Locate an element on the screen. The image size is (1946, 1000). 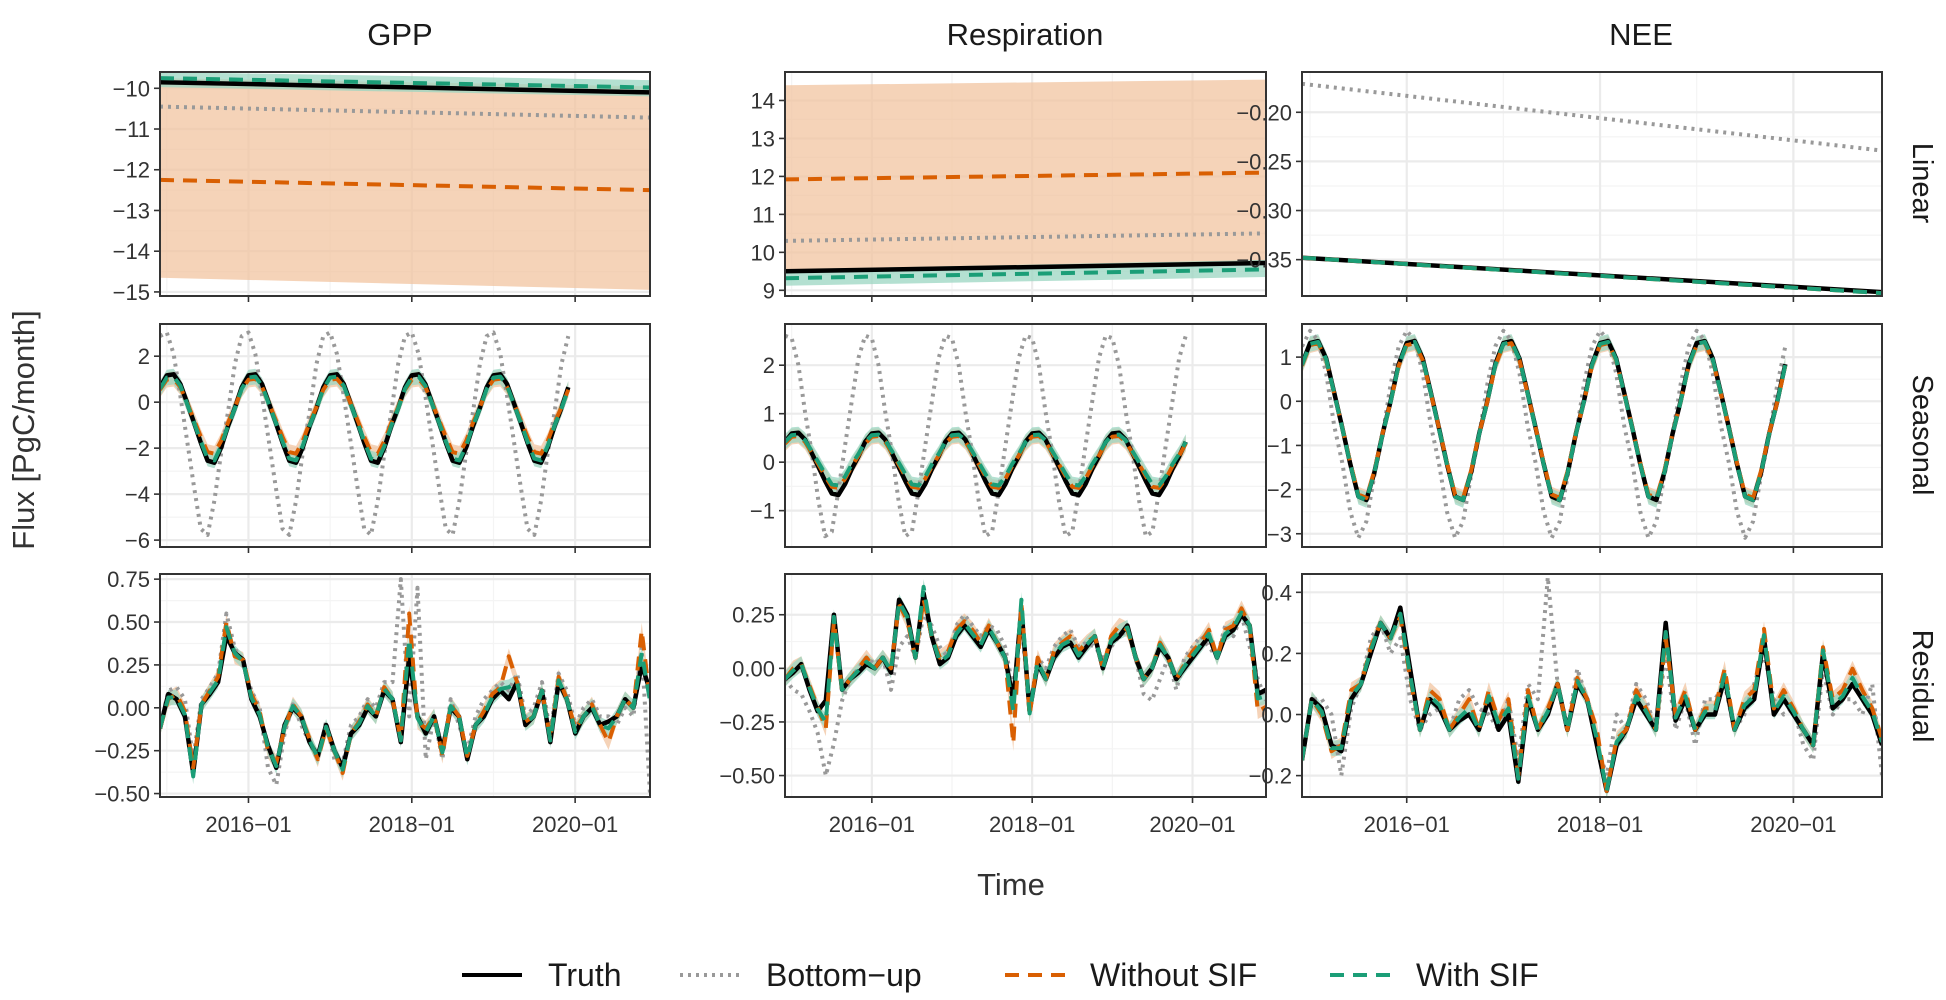
y-tick-label: 0.2 is located at coordinates (1276, 653).